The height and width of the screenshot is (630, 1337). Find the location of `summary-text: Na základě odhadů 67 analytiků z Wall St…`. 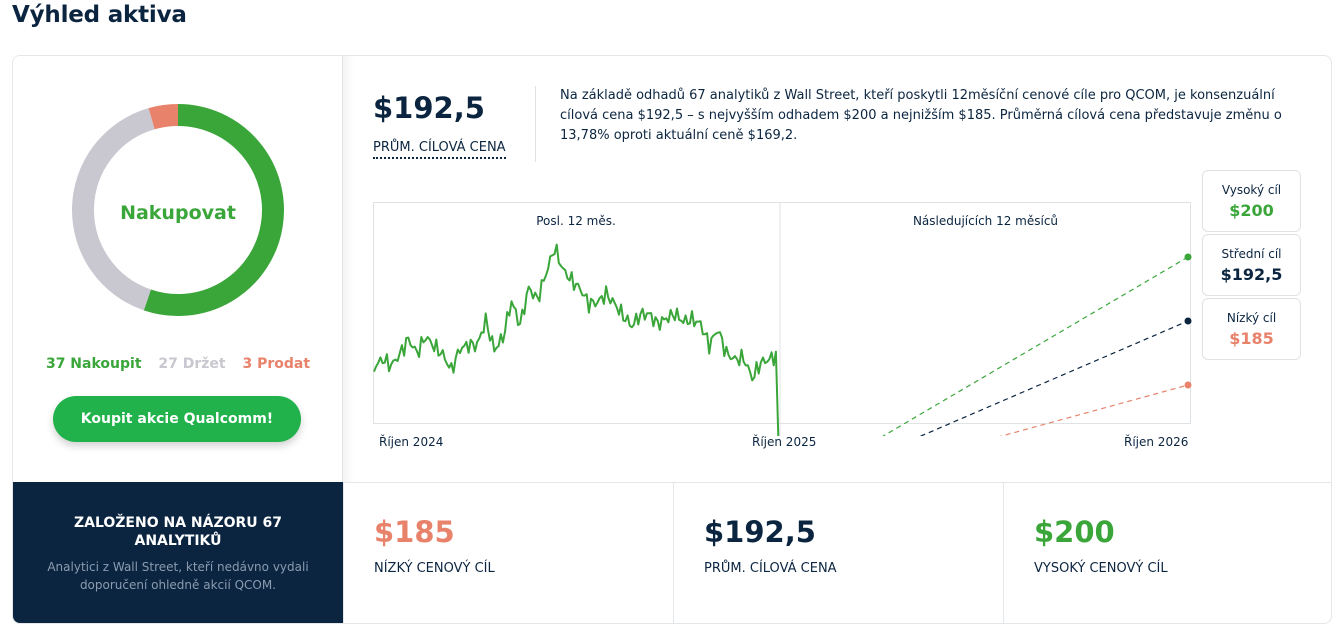

summary-text: Na základě odhadů 67 analytiků z Wall St… is located at coordinates (921, 115).